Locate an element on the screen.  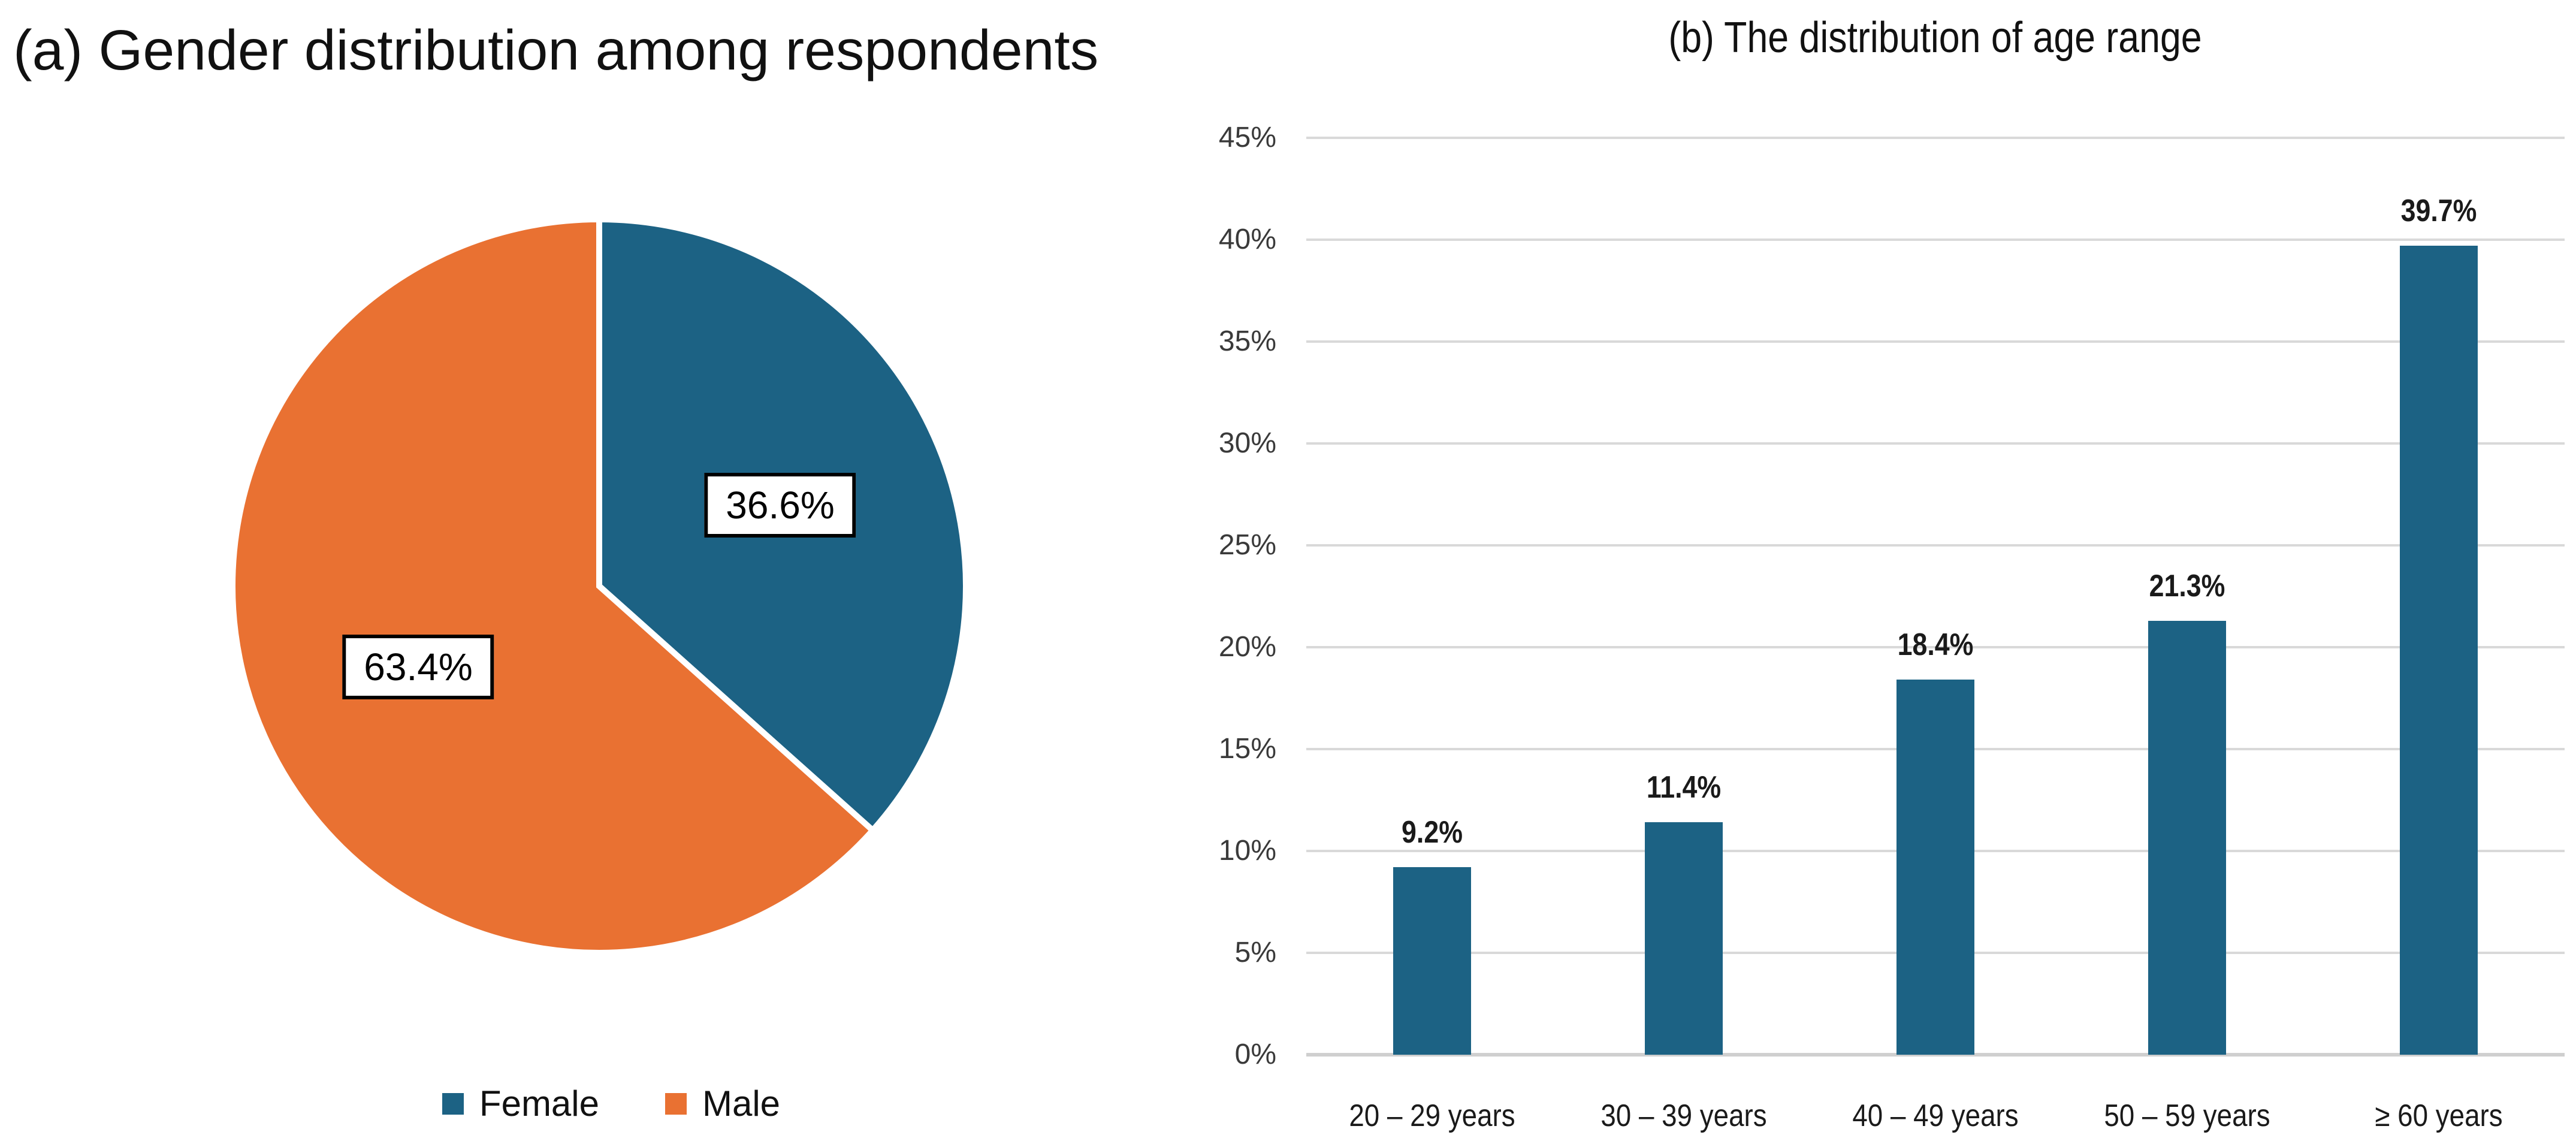
bar-20 – 29 years is located at coordinates (1432, 961).